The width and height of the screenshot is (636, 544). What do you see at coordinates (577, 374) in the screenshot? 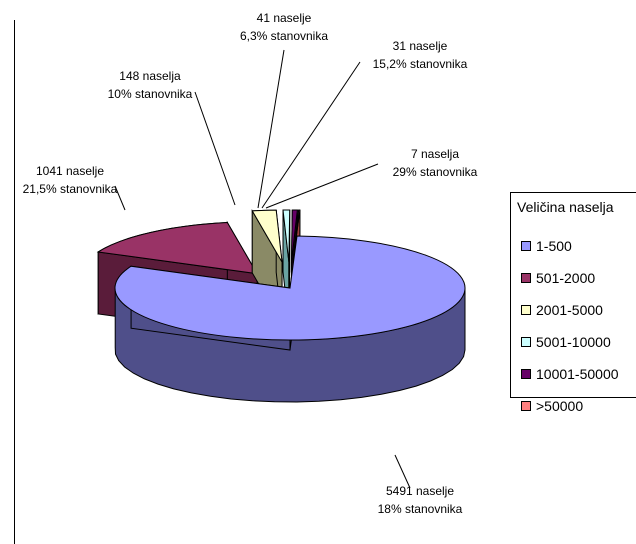
I see `legend-label: 10001-50000` at bounding box center [577, 374].